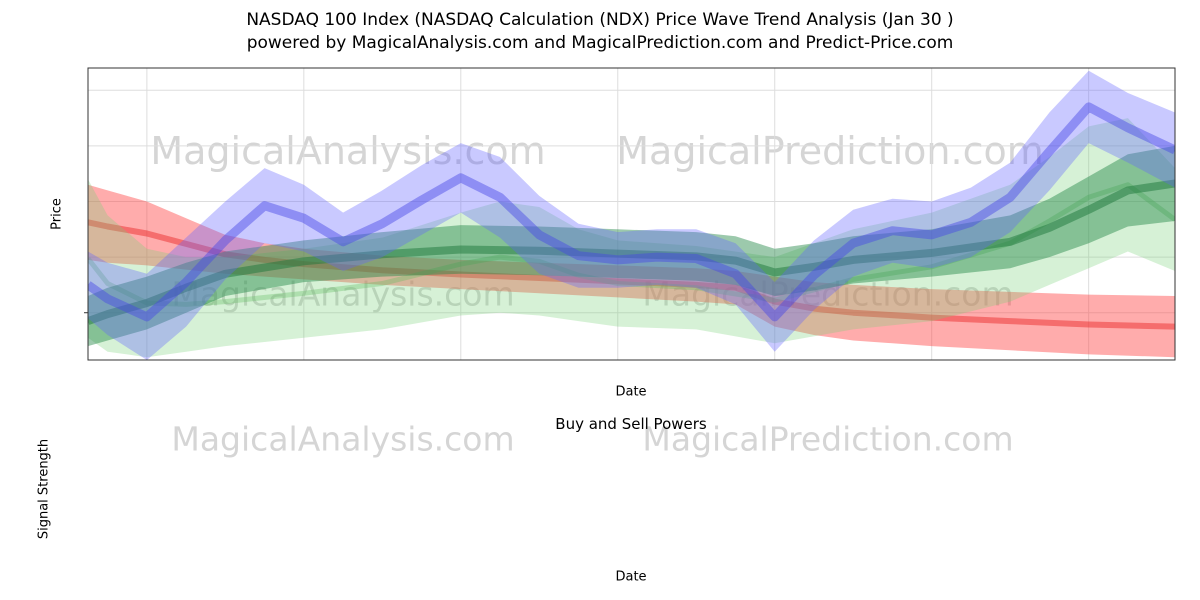  What do you see at coordinates (57, 214) in the screenshot?
I see `price-axis-label: Price` at bounding box center [57, 214].